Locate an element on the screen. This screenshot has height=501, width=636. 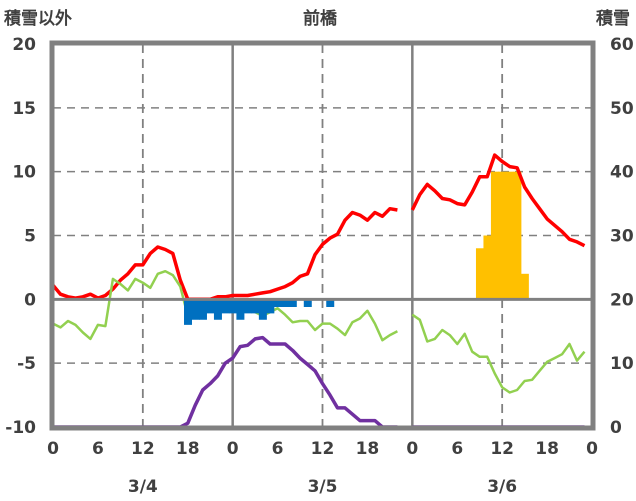
y-right-tick-label: 40 is located at coordinates (622, 173).